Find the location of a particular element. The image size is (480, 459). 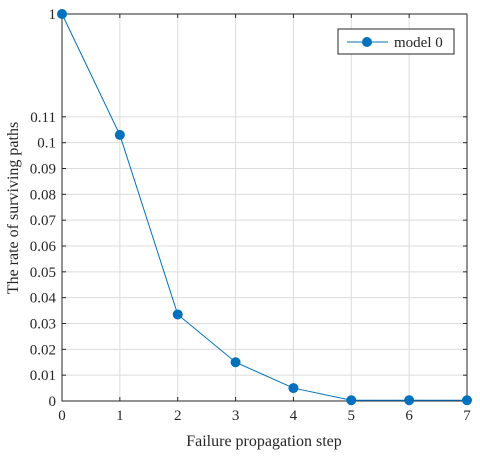

x-tick-label: 6 is located at coordinates (409, 416).